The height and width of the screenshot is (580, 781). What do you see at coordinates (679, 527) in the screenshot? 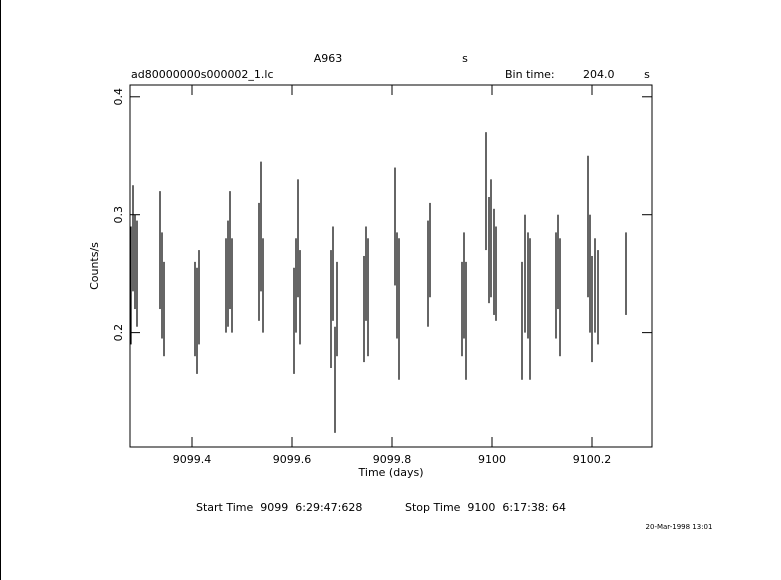
I see `timestamp: 20-Mar-1998 13:01` at bounding box center [679, 527].